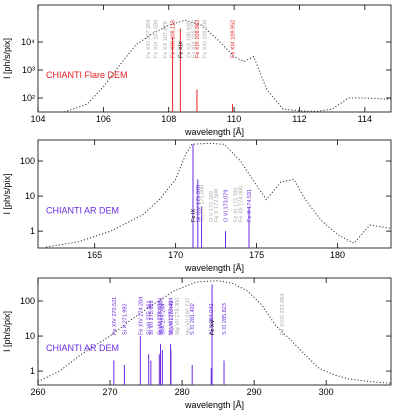 The height and width of the screenshot is (410, 400). Describe the element at coordinates (241, 204) in the screenshot. I see `line-label: Fe XII 174.000` at that location.